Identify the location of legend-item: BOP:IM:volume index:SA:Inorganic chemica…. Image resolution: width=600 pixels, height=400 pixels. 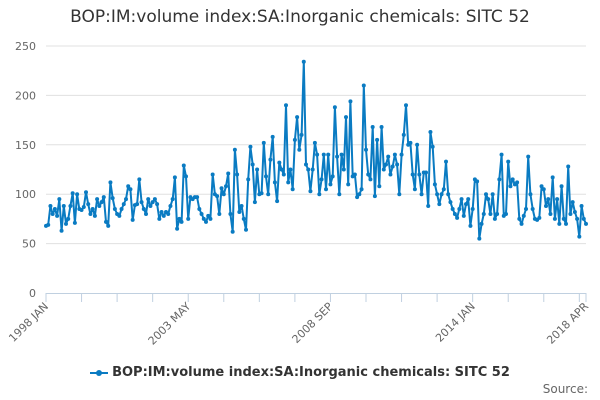
(300, 372).